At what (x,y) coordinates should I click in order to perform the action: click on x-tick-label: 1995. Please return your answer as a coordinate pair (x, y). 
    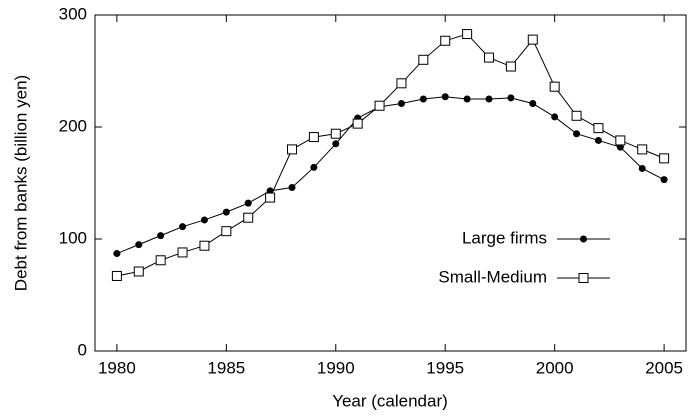
    Looking at the image, I should click on (445, 367).